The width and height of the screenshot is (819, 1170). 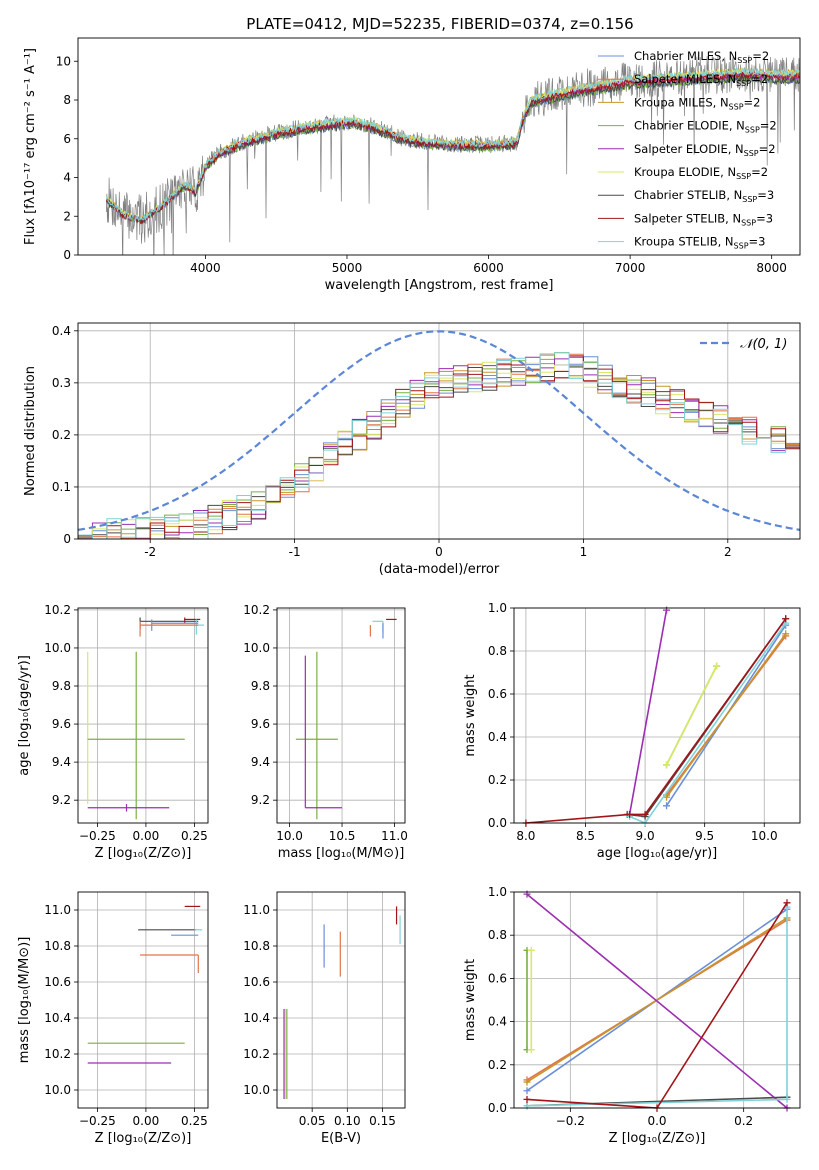 What do you see at coordinates (764, 836) in the screenshot?
I see `x-tick-label: 10.0` at bounding box center [764, 836].